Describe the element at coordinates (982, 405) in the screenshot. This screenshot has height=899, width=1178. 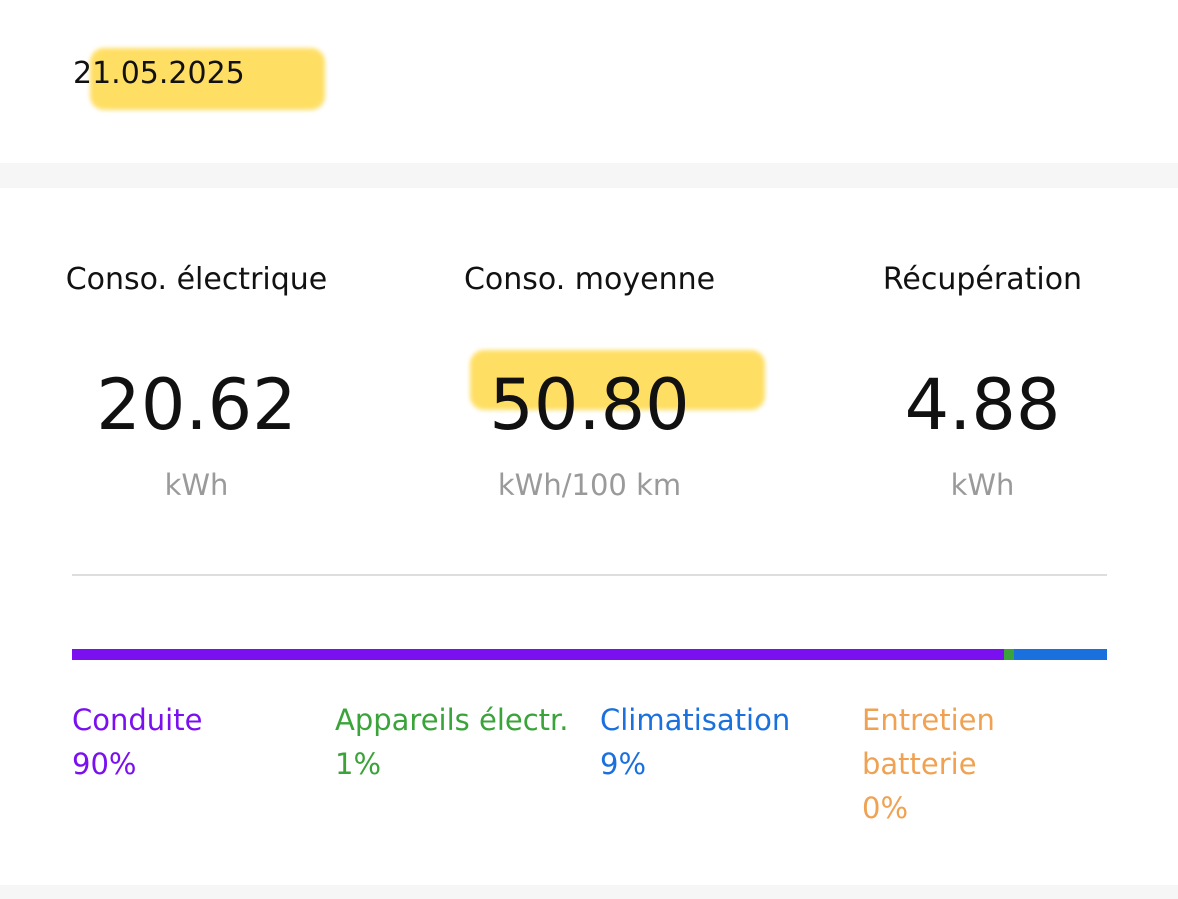
I see `stat-value: 4.88` at that location.